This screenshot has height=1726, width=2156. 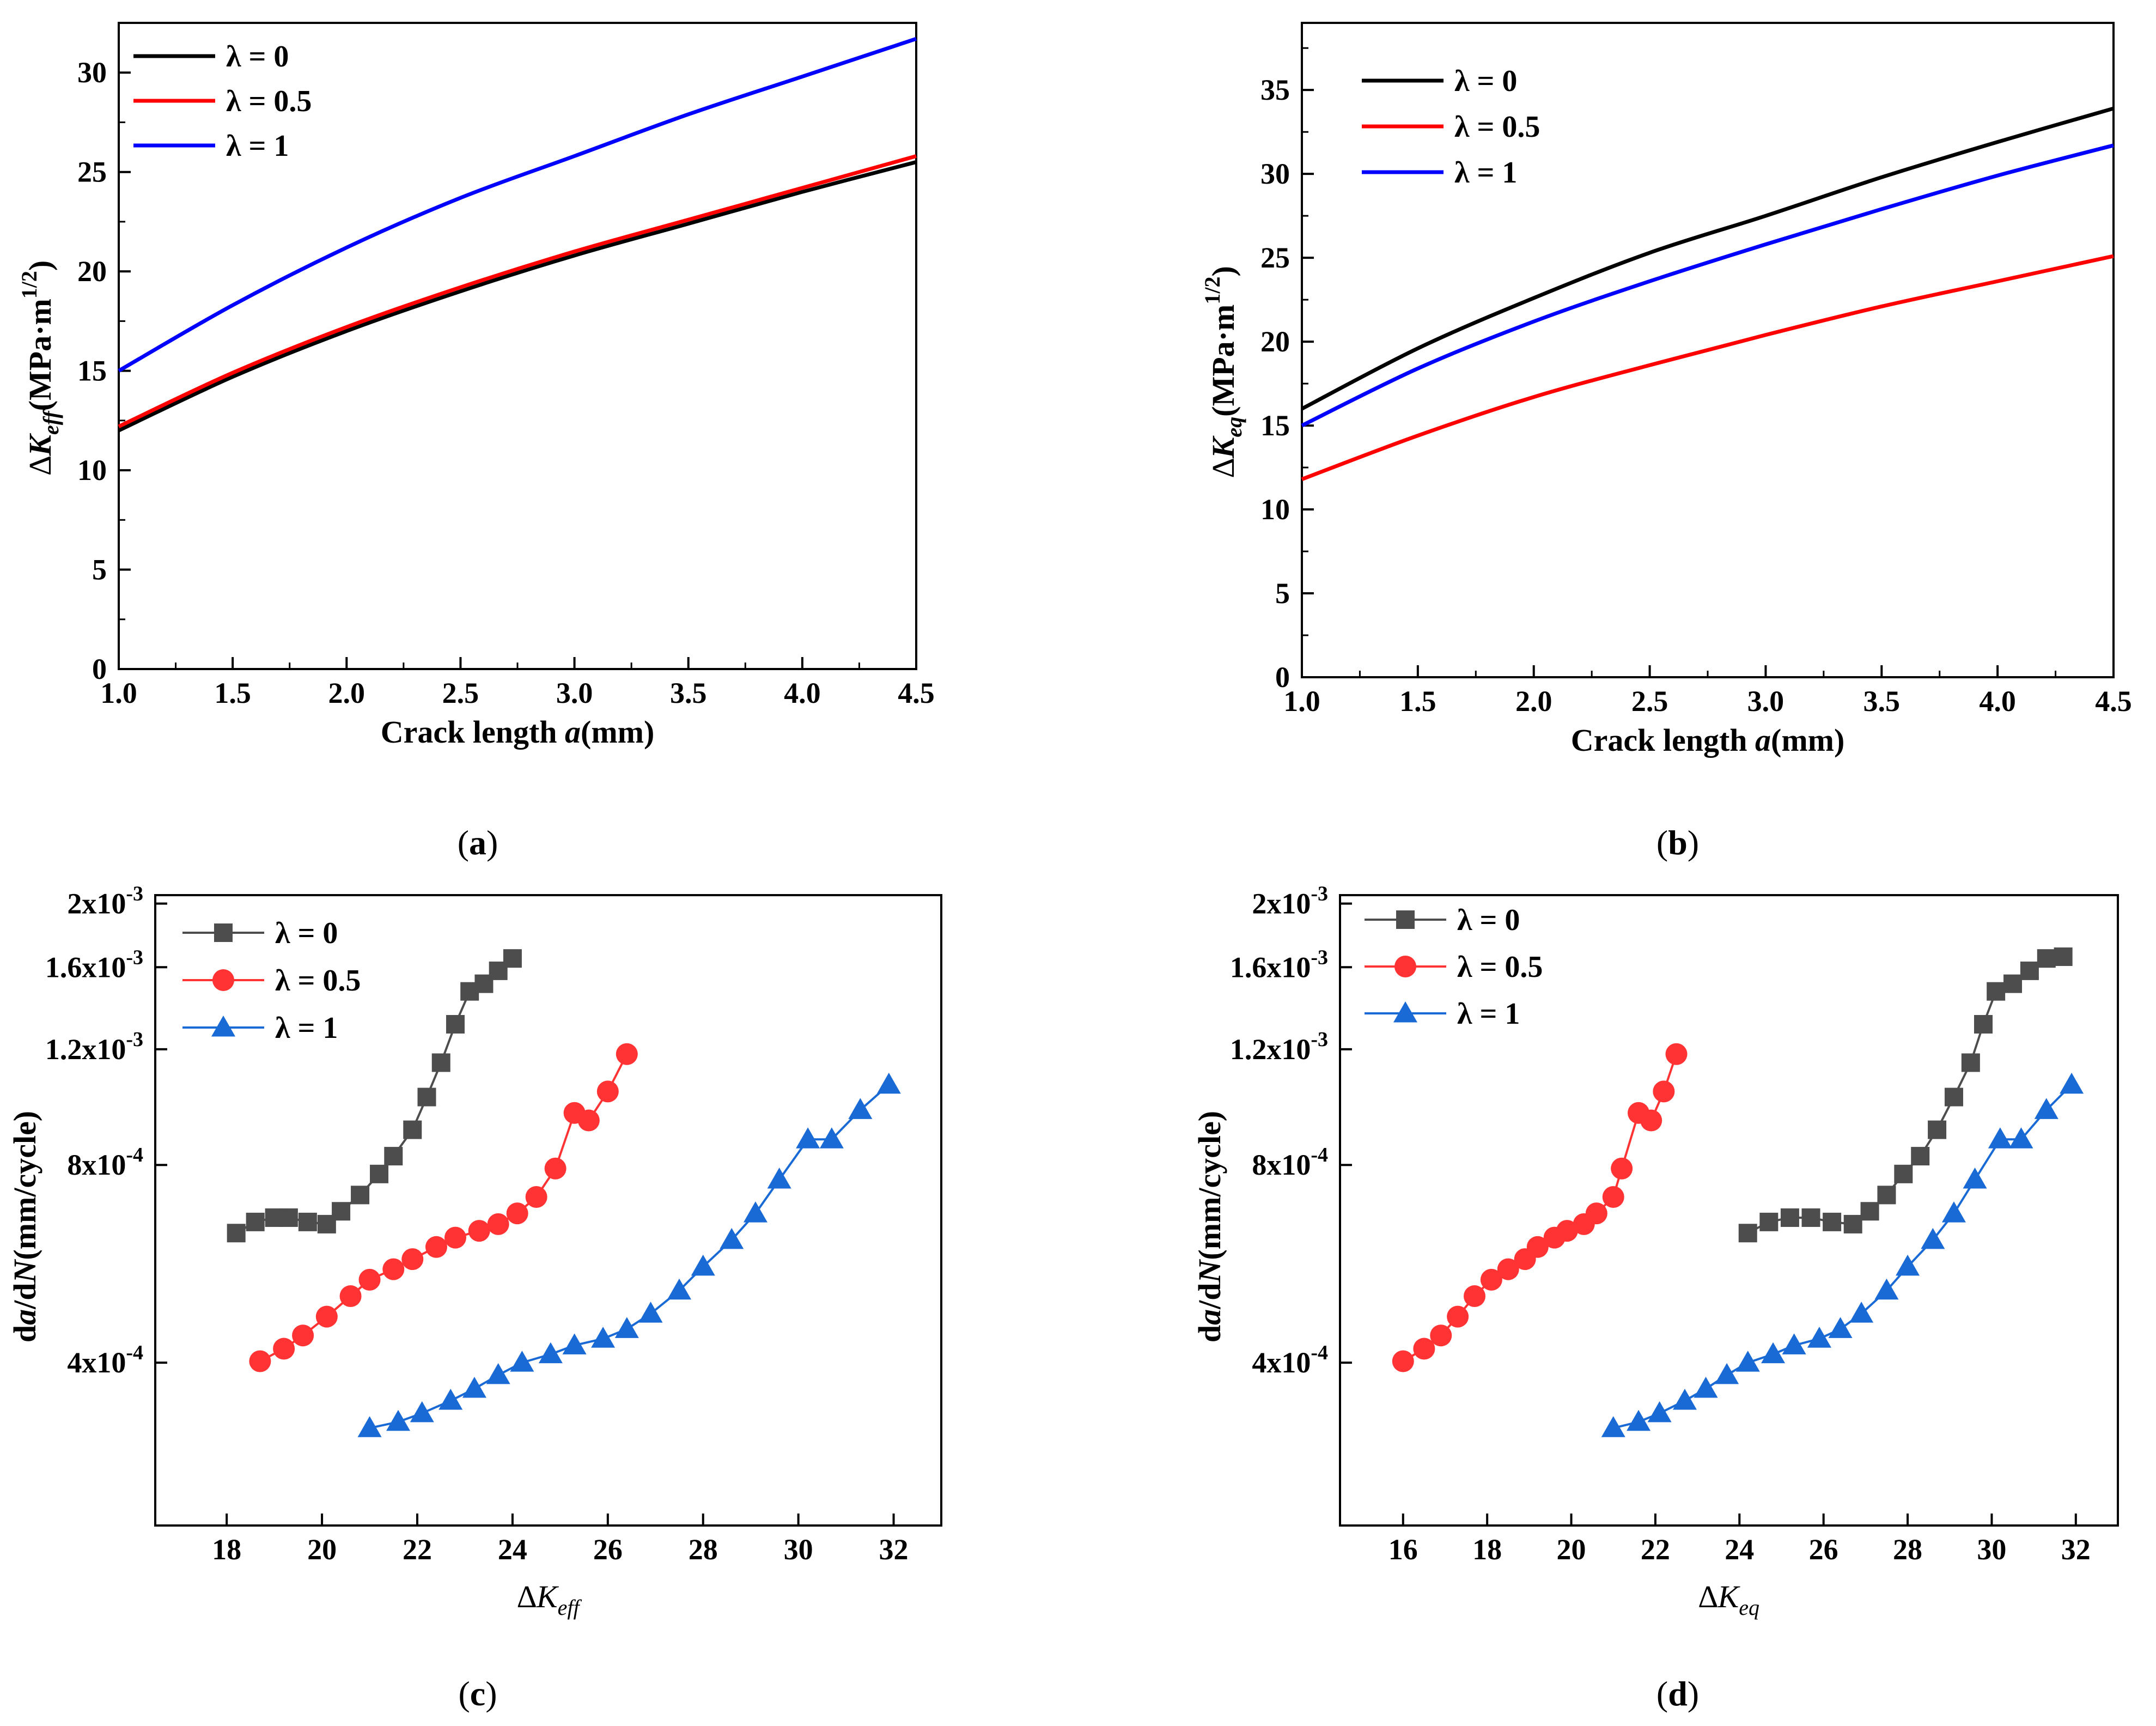 I want to click on x-tick-label: 2.0, so click(x=1533, y=702).